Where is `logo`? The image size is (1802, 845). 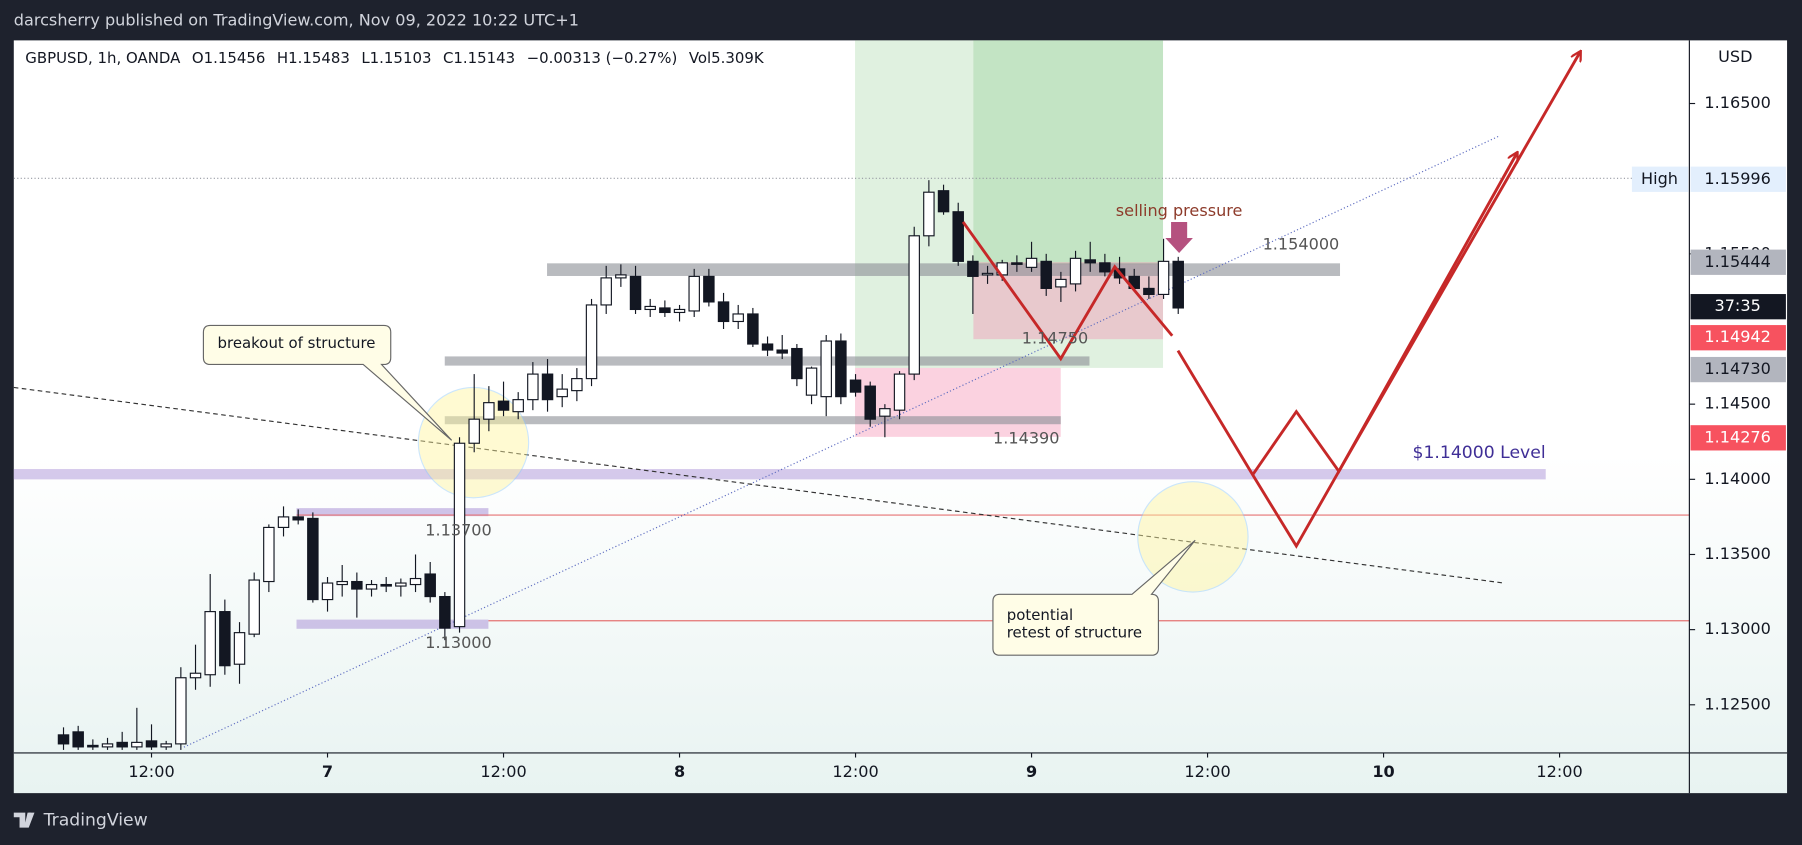
logo is located at coordinates (30, 815).